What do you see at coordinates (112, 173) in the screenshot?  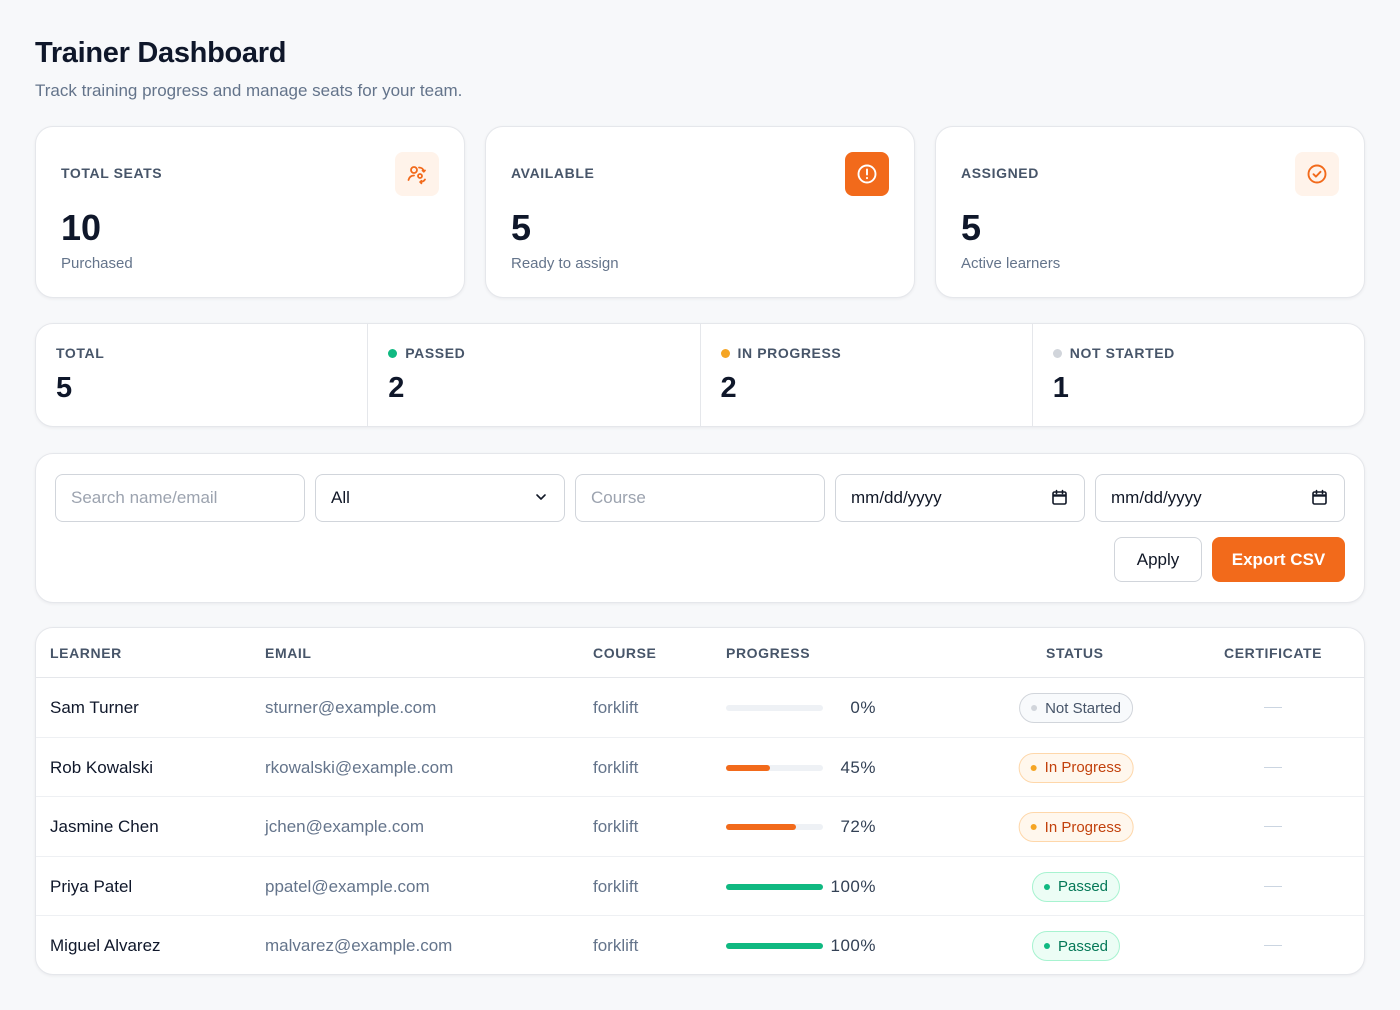 I see `card-label: TOTAL SEATS` at bounding box center [112, 173].